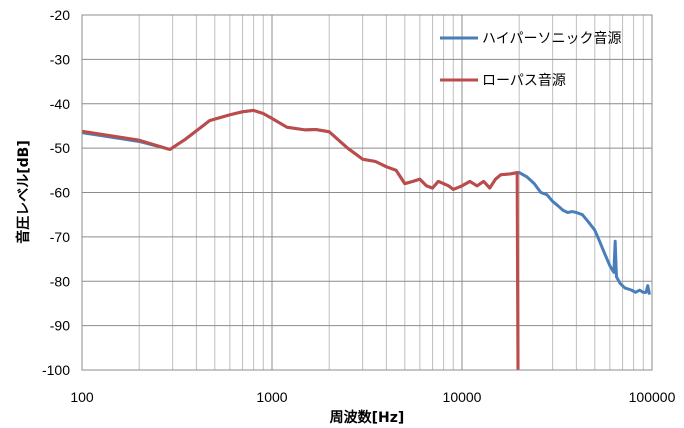  What do you see at coordinates (60, 326) in the screenshot?
I see `y-tick-label: -90` at bounding box center [60, 326].